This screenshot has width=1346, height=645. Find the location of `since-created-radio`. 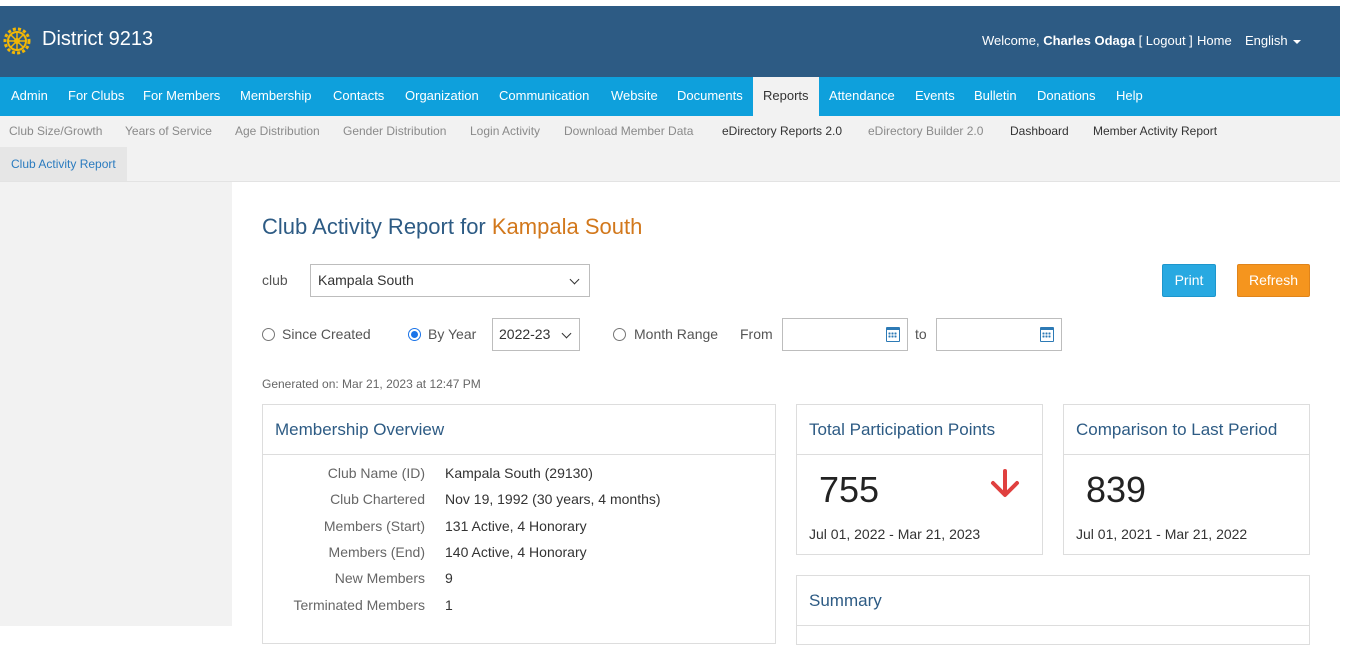

since-created-radio is located at coordinates (268, 334).